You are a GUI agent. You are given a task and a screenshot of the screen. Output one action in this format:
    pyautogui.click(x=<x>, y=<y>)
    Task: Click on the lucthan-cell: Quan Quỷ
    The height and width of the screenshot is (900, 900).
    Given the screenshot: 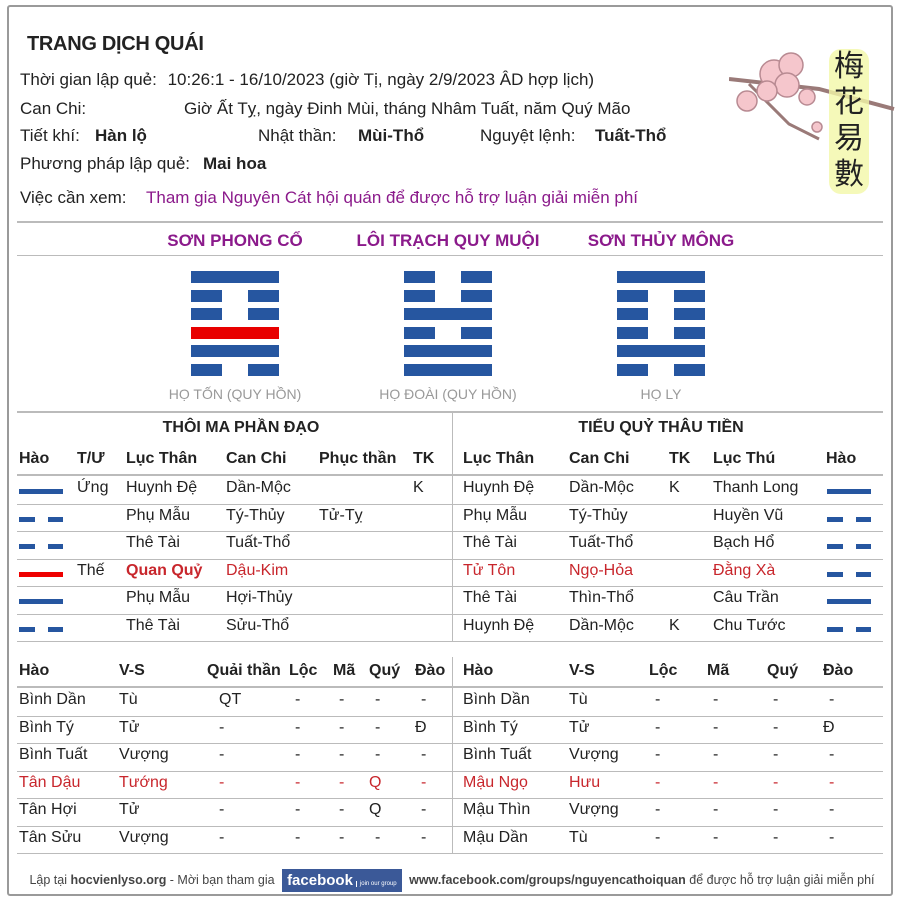 What is the action you would take?
    pyautogui.click(x=164, y=570)
    